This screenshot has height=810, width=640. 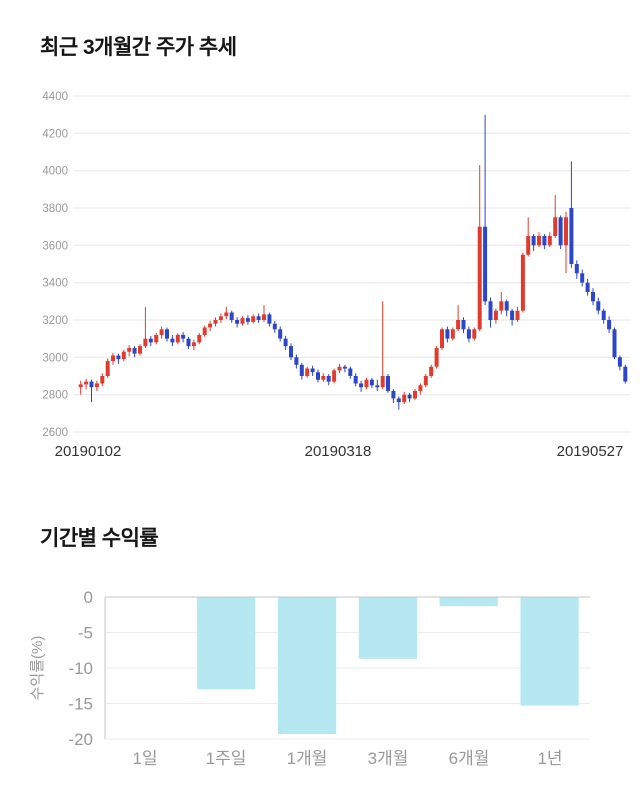 What do you see at coordinates (55, 321) in the screenshot?
I see `y-tick-label: 3200` at bounding box center [55, 321].